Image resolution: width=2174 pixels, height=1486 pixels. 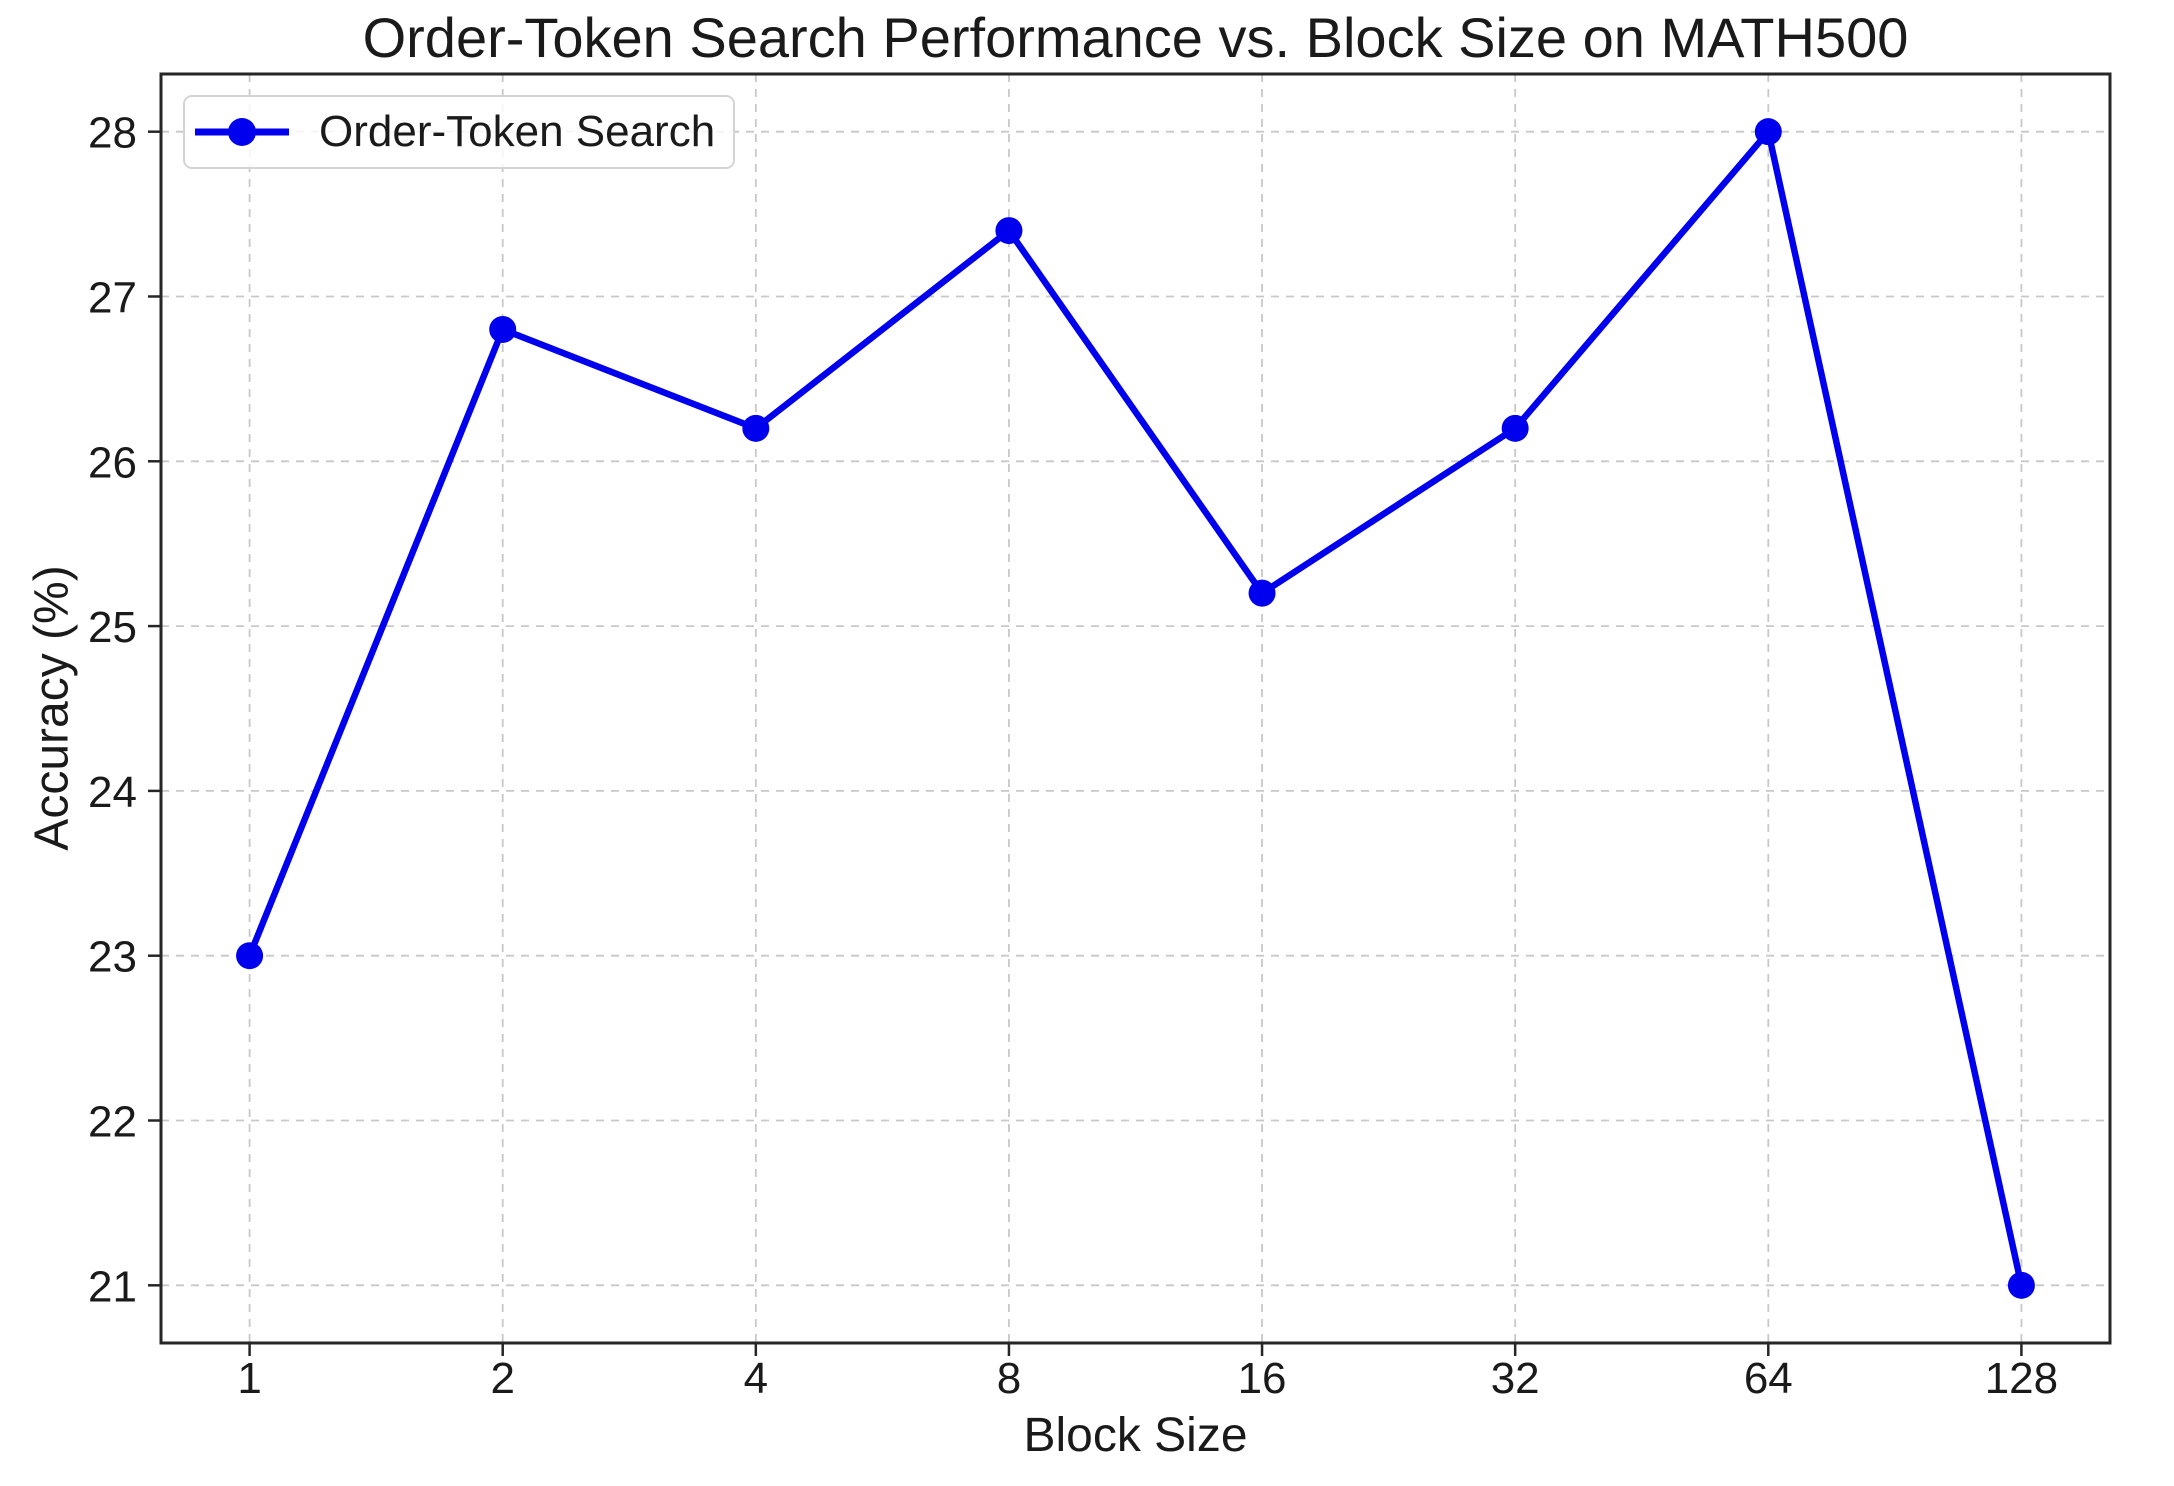 I want to click on x-tick-label: 128, so click(x=2021, y=1378).